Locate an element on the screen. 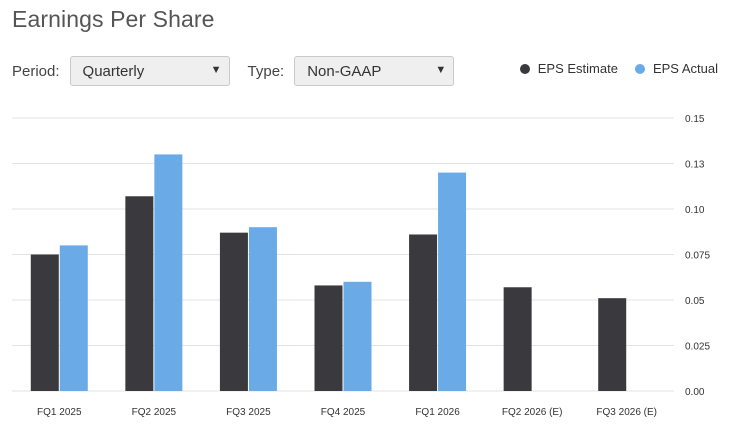  x-tick-label: FQ2 2026 (E) is located at coordinates (532, 412).